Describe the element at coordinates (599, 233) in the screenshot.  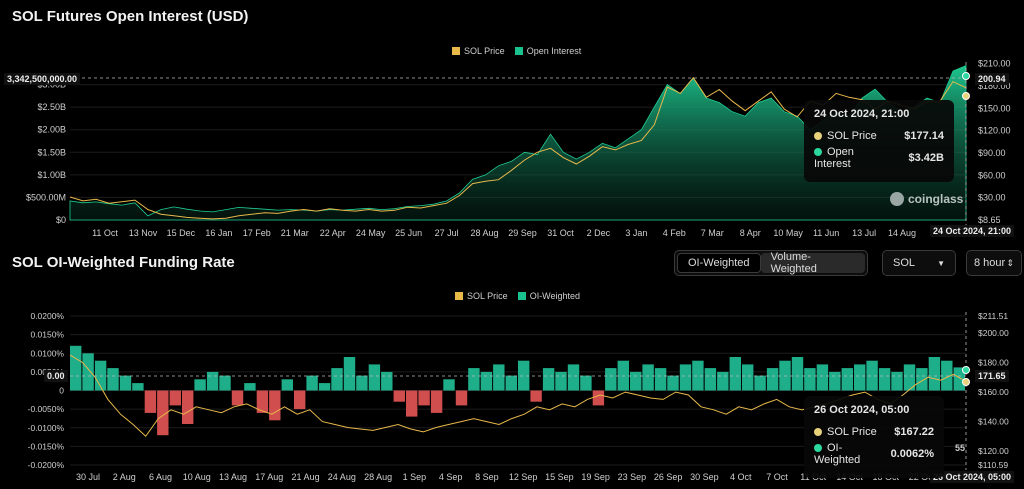
I see `x-tick-label: 2 Dec` at that location.